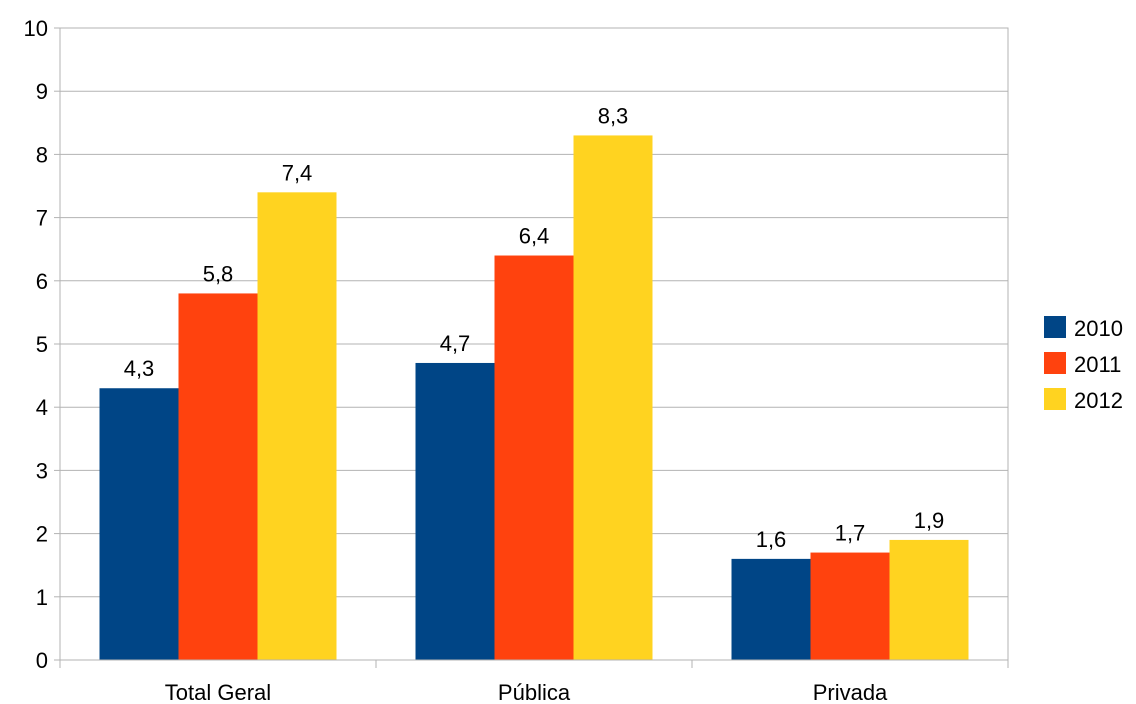 This screenshot has width=1136, height=704. I want to click on y-tick-label: 2, so click(42, 534).